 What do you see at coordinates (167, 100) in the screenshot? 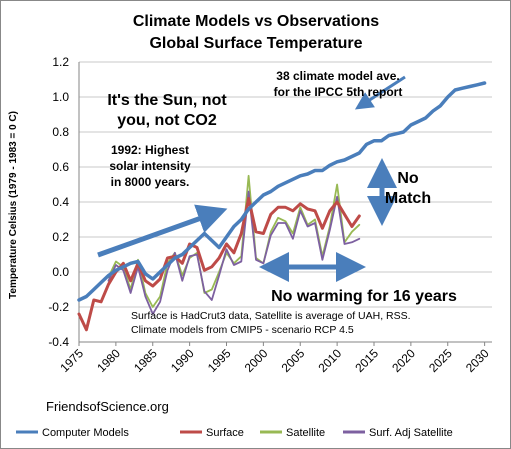
I see `annotation-sun-line: It's the Sun, not` at bounding box center [167, 100].